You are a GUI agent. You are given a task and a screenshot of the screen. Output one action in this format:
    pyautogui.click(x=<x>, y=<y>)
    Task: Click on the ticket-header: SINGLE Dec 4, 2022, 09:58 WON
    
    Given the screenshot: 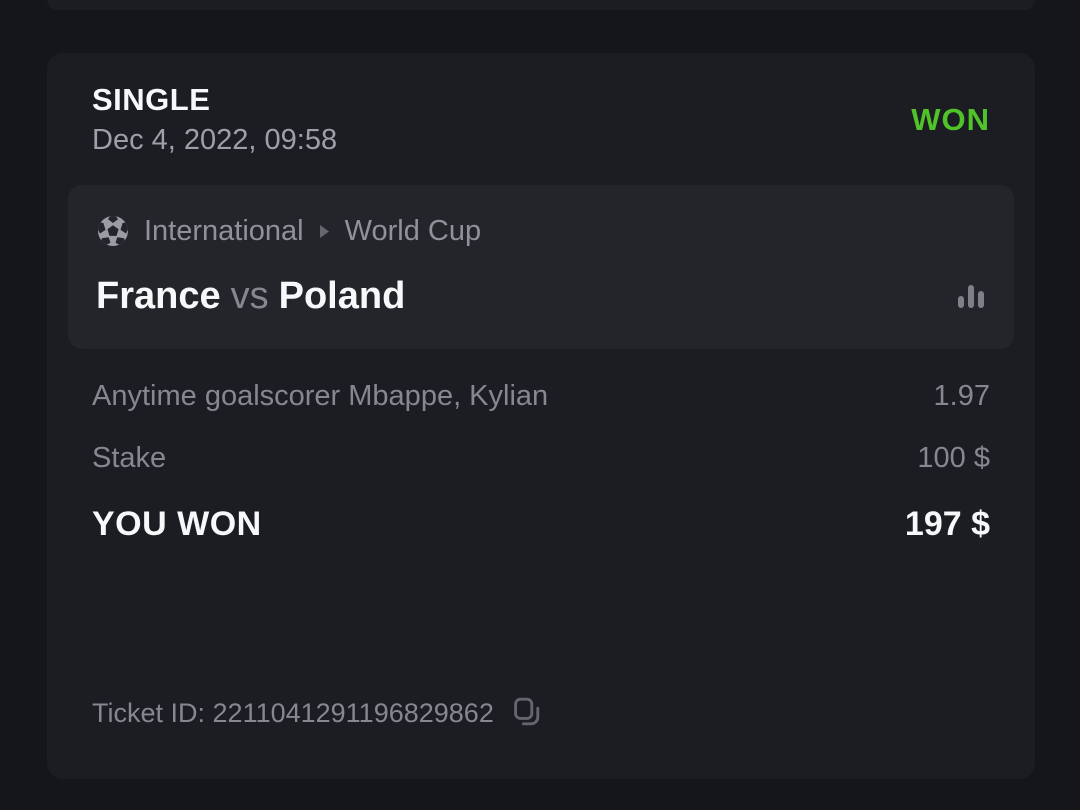 What is the action you would take?
    pyautogui.click(x=541, y=120)
    